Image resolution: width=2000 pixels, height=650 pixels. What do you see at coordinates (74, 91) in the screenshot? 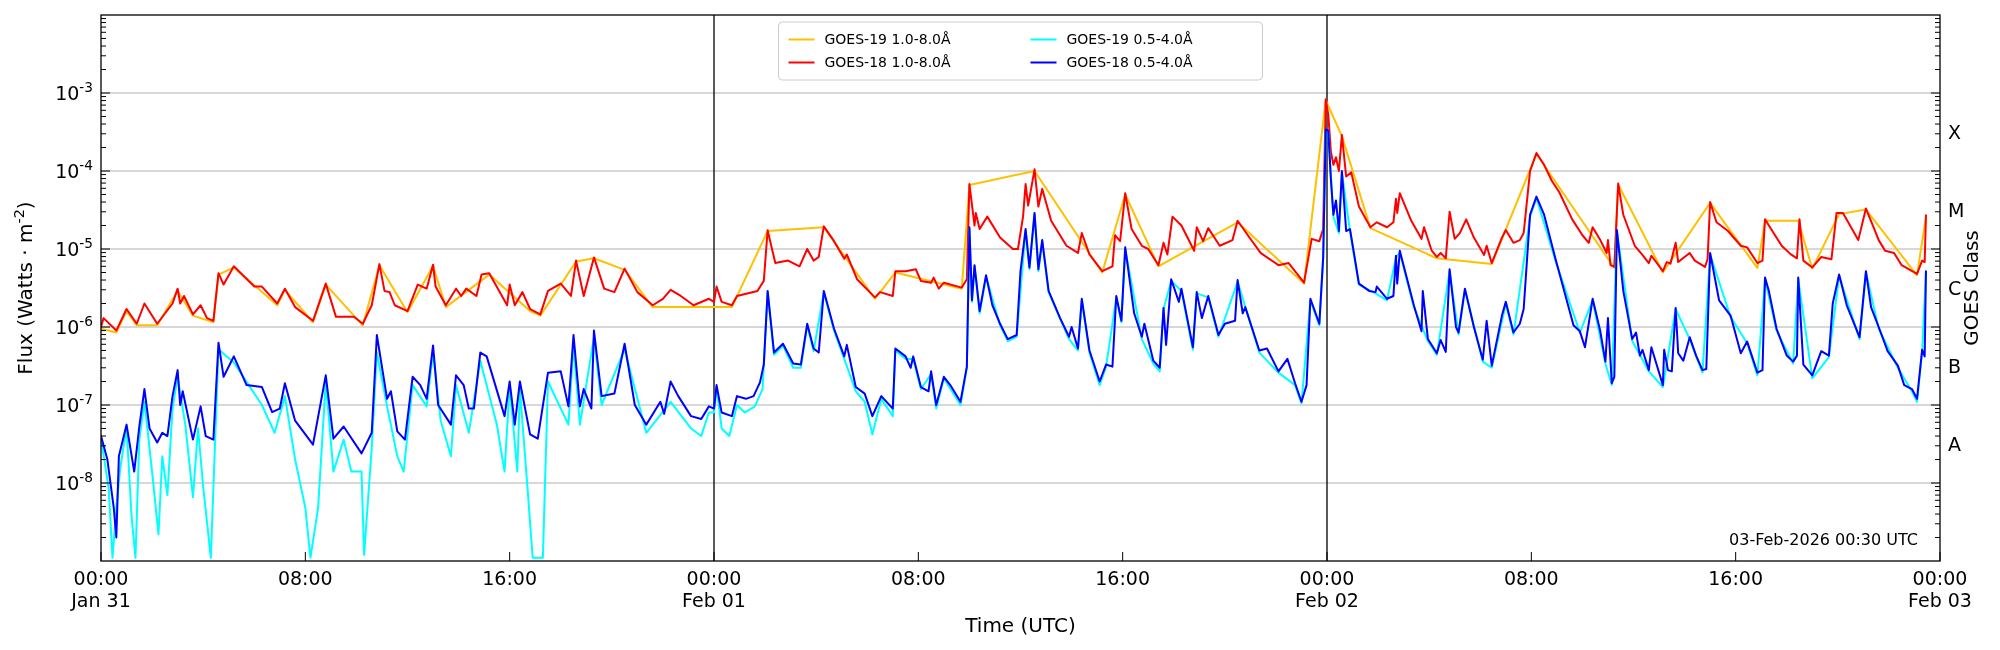
I see `y-tick-label: 10$^{-3}$` at bounding box center [74, 91].